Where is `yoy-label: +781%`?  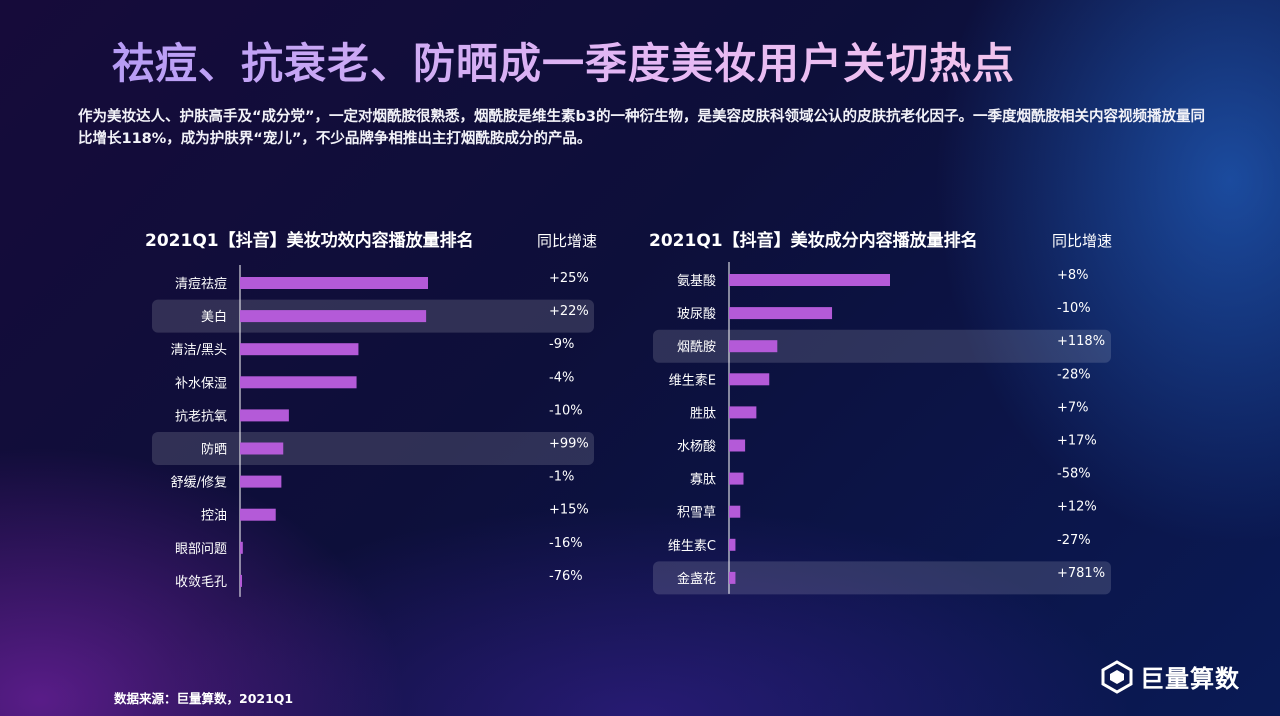
yoy-label: +781% is located at coordinates (1081, 573).